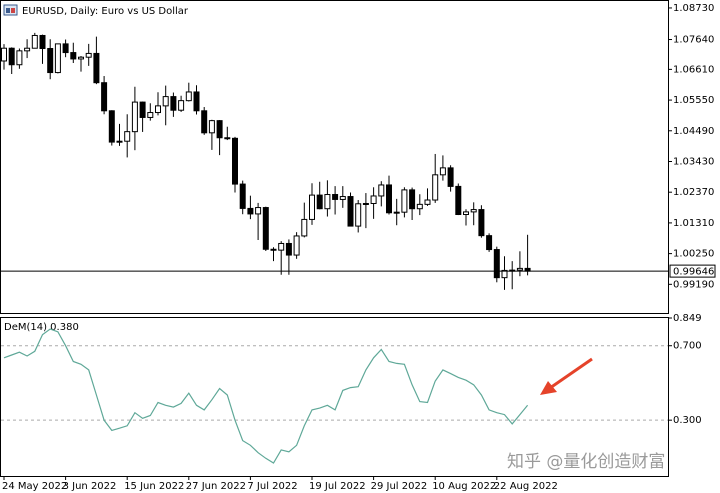 This screenshot has height=493, width=720. I want to click on x-tick-label: 10 Aug 2022, so click(464, 486).